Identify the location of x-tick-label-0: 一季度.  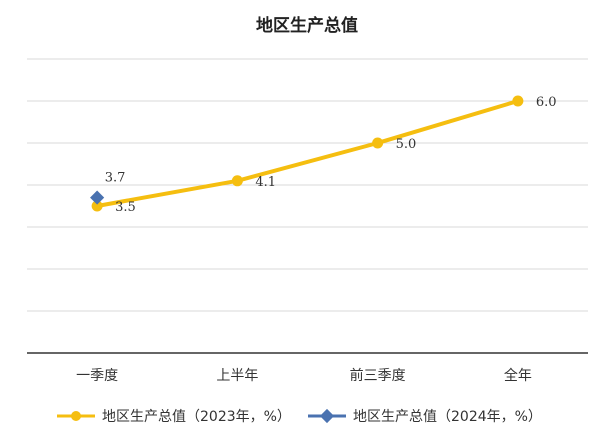
(97, 376).